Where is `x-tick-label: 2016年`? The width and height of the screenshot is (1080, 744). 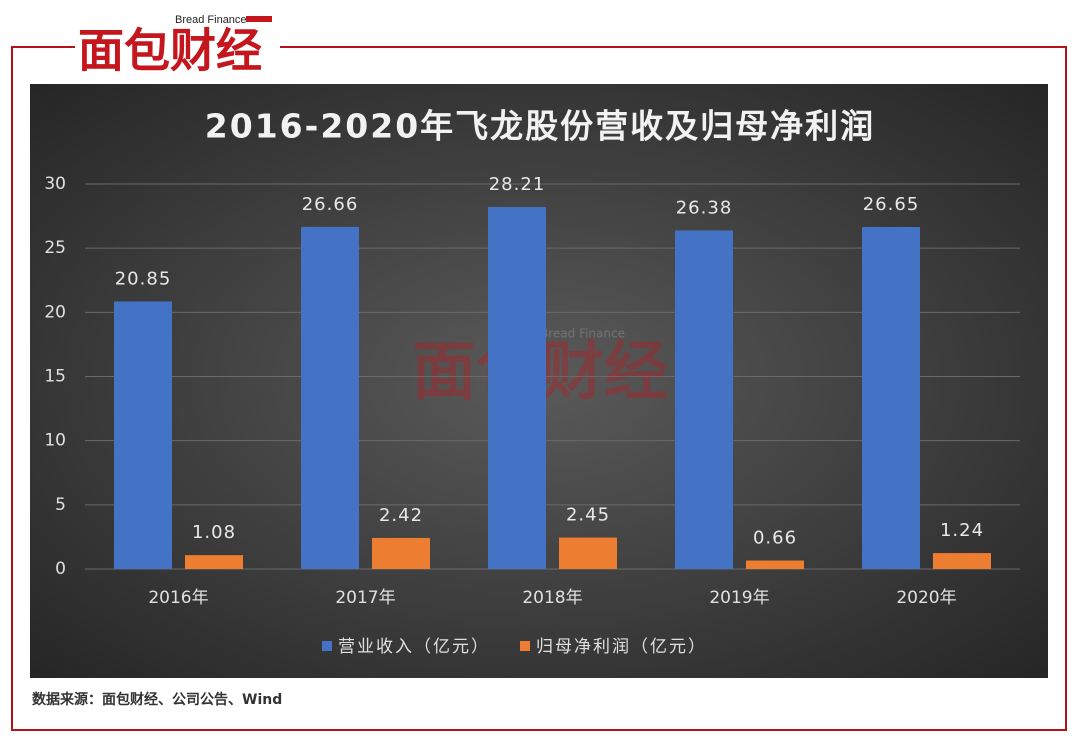
x-tick-label: 2016年 is located at coordinates (178, 598).